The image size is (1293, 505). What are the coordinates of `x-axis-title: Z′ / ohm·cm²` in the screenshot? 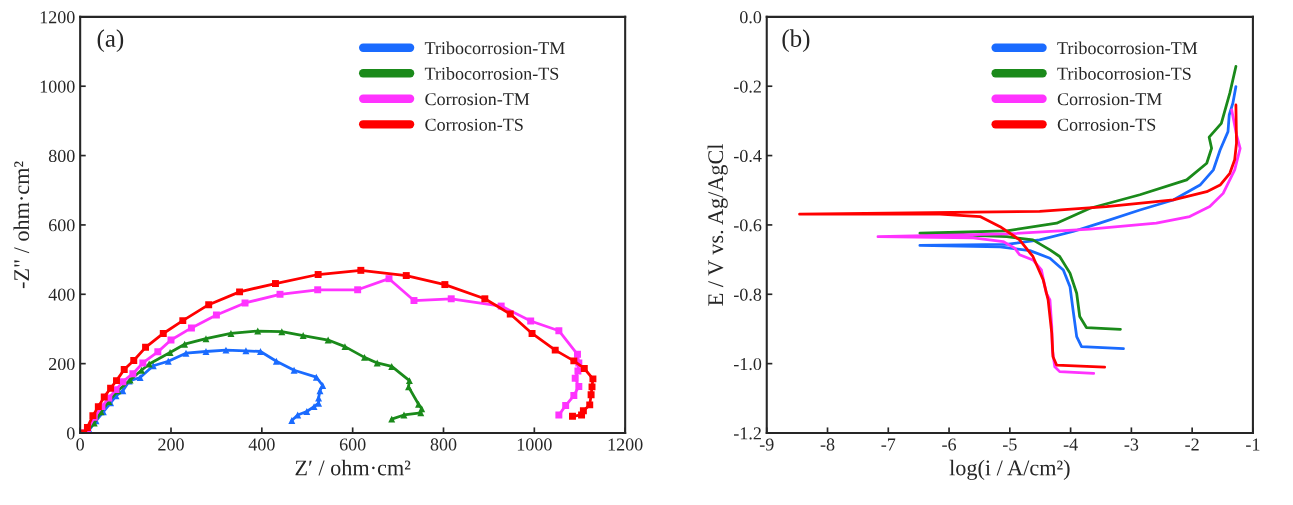 It's located at (353, 467).